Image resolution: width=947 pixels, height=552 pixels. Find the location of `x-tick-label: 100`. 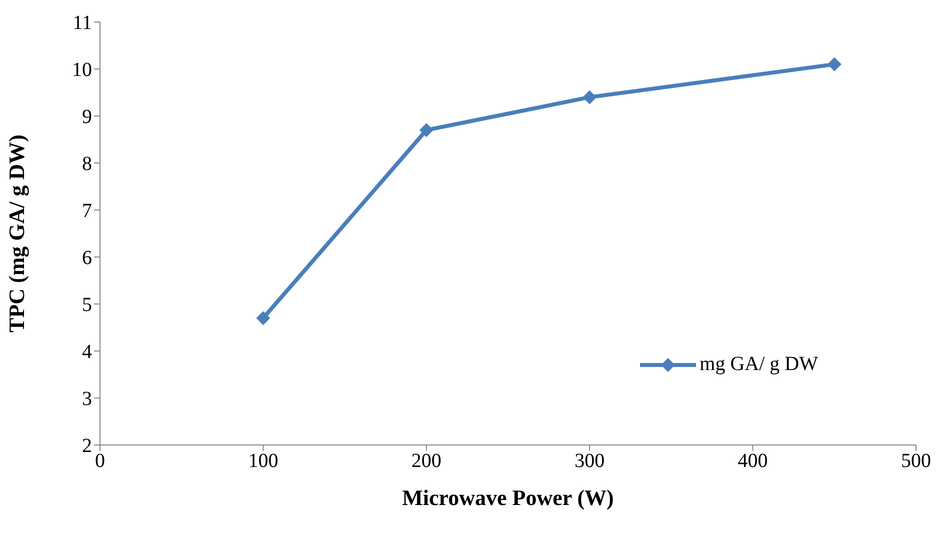

x-tick-label: 100 is located at coordinates (263, 461).